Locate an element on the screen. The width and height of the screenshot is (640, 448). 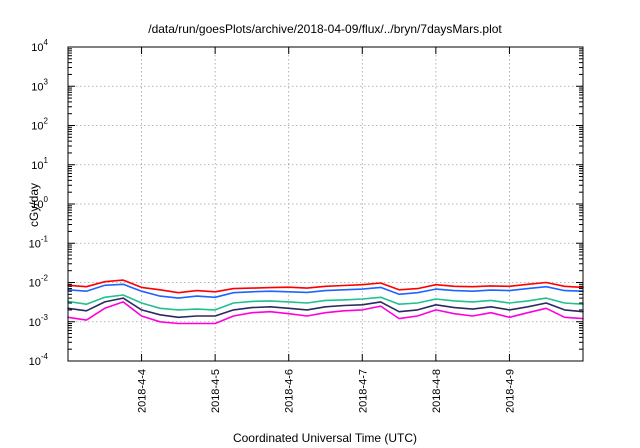
x-tick-label: 2018-4-9 is located at coordinates (510, 391).